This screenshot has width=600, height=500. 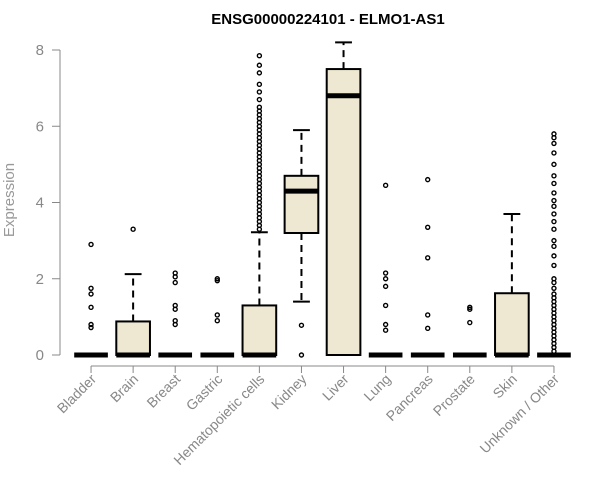 What do you see at coordinates (335, 387) in the screenshot?
I see `x-tick-label: Liver` at bounding box center [335, 387].